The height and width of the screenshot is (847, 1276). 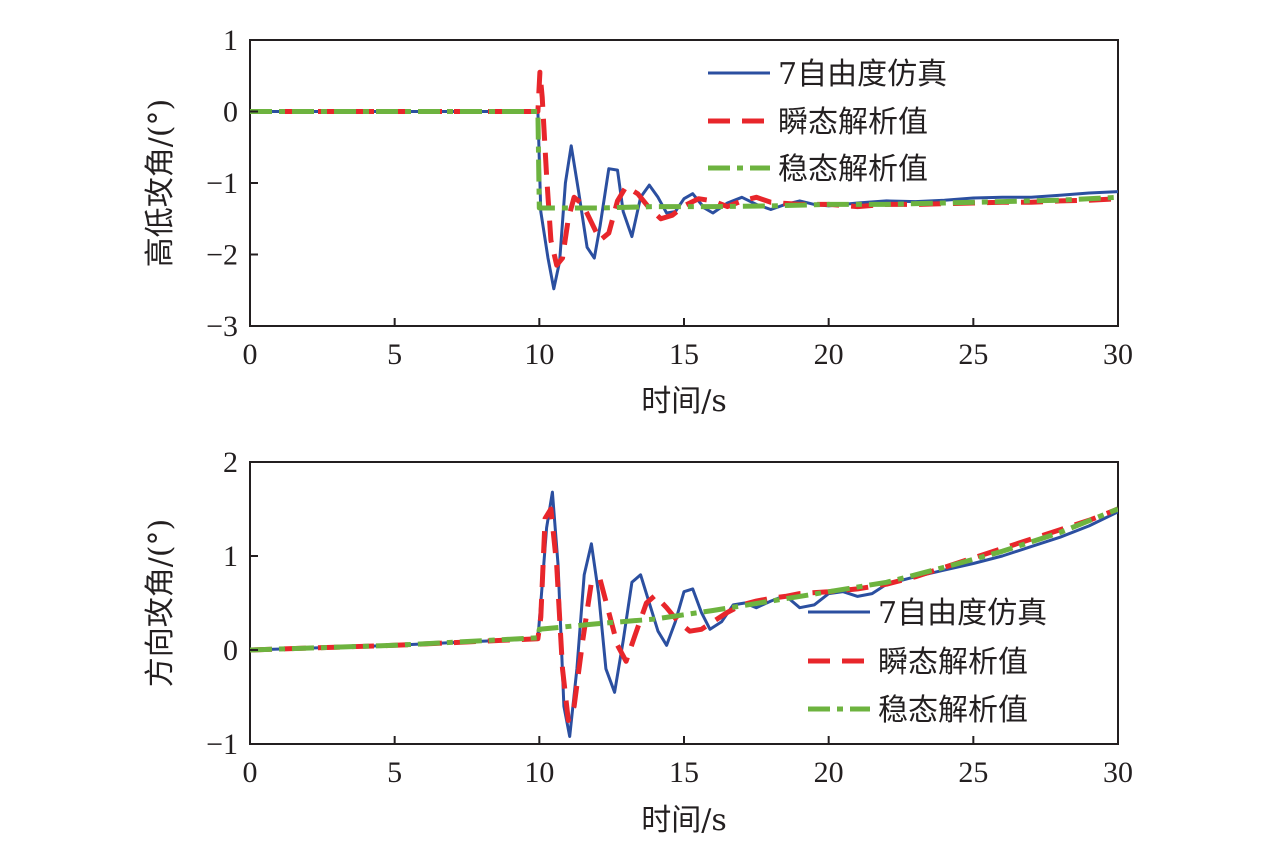 I want to click on y-tick-label-bottom-2: 0, so click(x=230, y=650).